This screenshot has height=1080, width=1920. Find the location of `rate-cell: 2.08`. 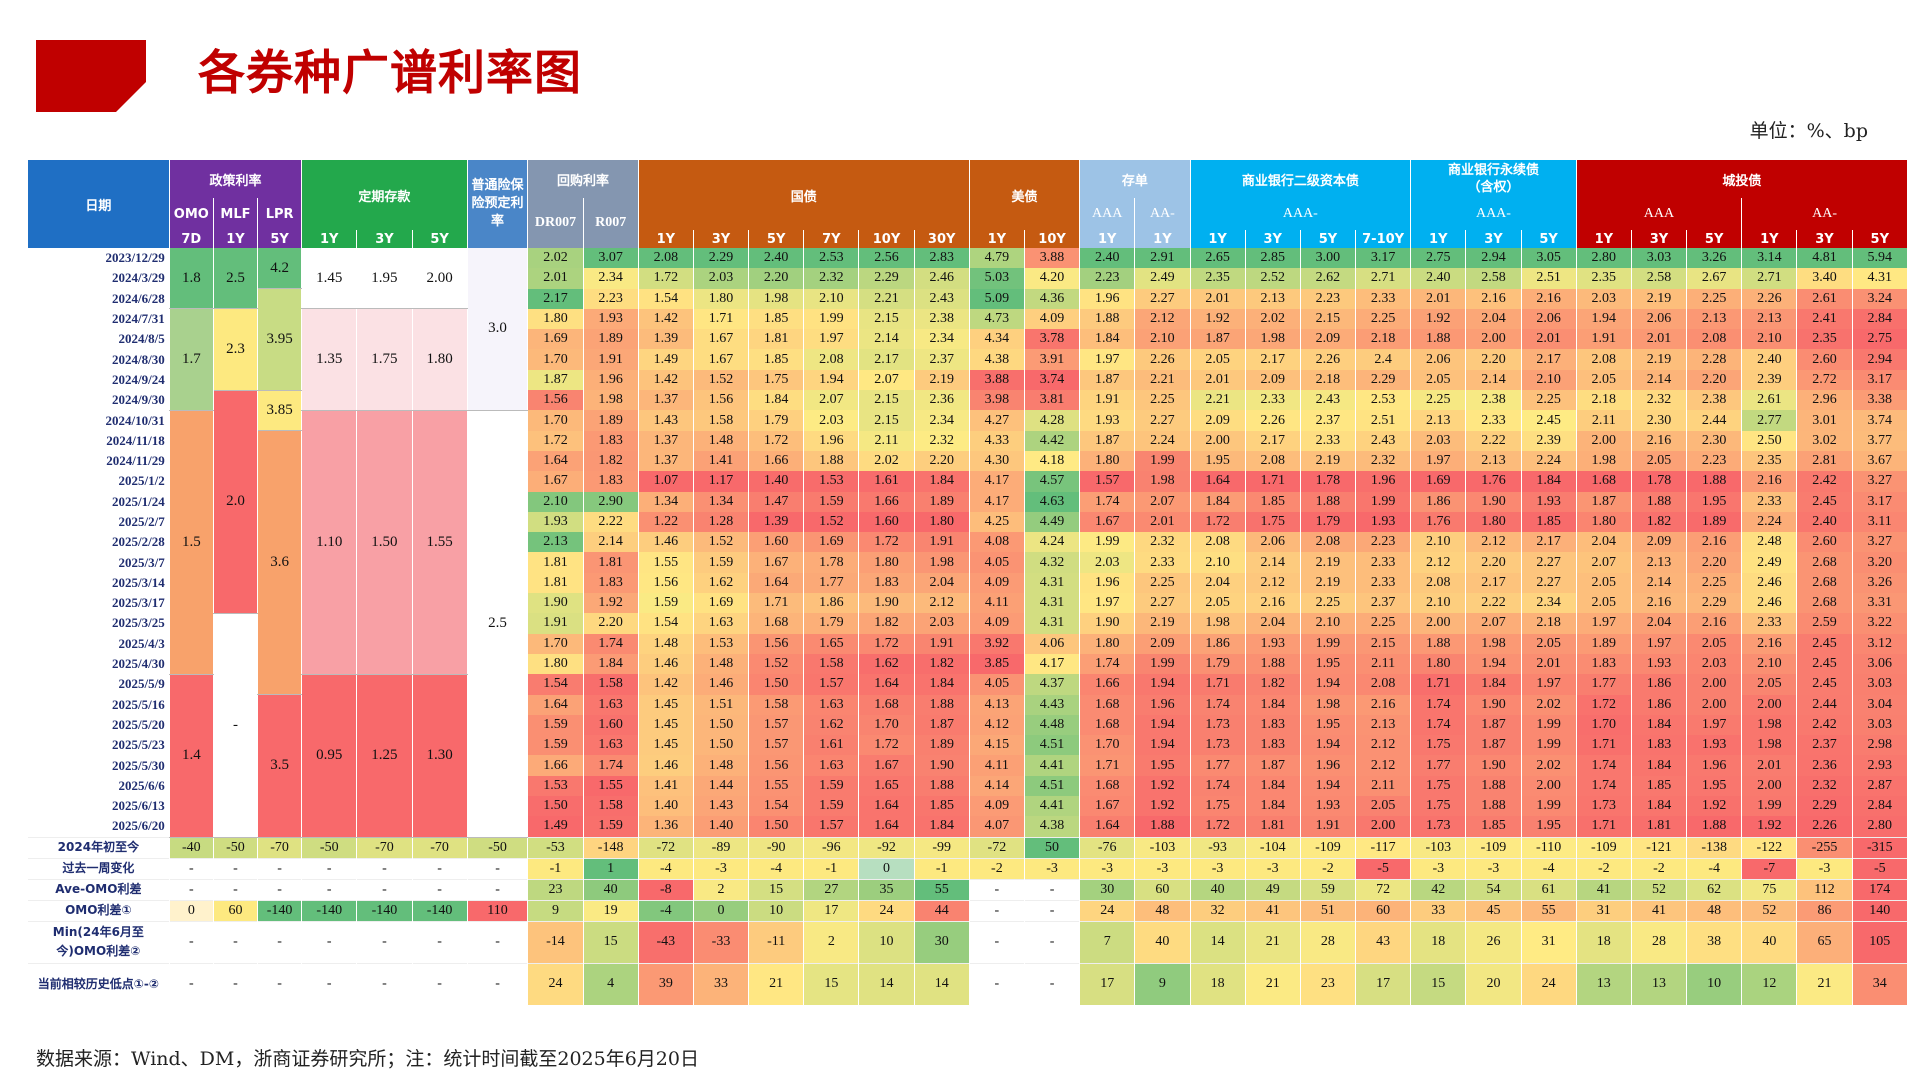

rate-cell: 2.08 is located at coordinates (1273, 461).